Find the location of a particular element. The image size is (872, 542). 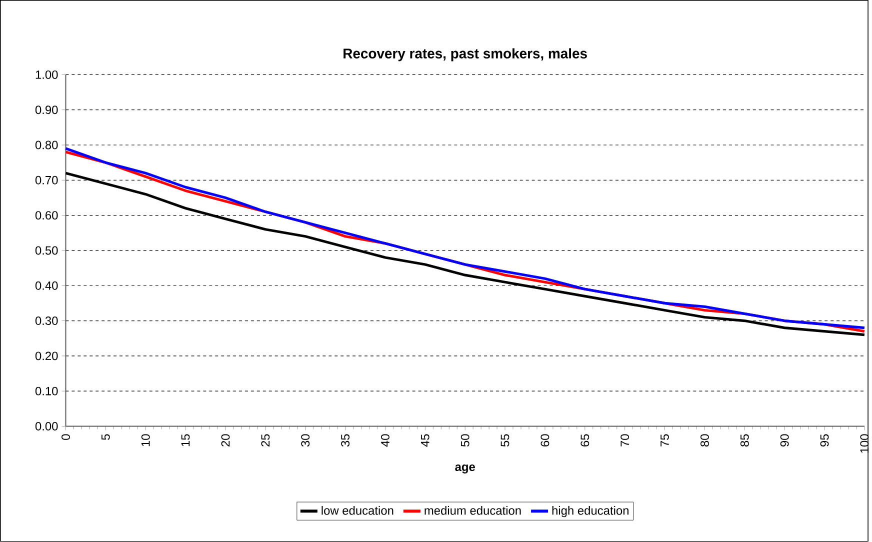

y-tick-label: 0.80 is located at coordinates (46, 145).